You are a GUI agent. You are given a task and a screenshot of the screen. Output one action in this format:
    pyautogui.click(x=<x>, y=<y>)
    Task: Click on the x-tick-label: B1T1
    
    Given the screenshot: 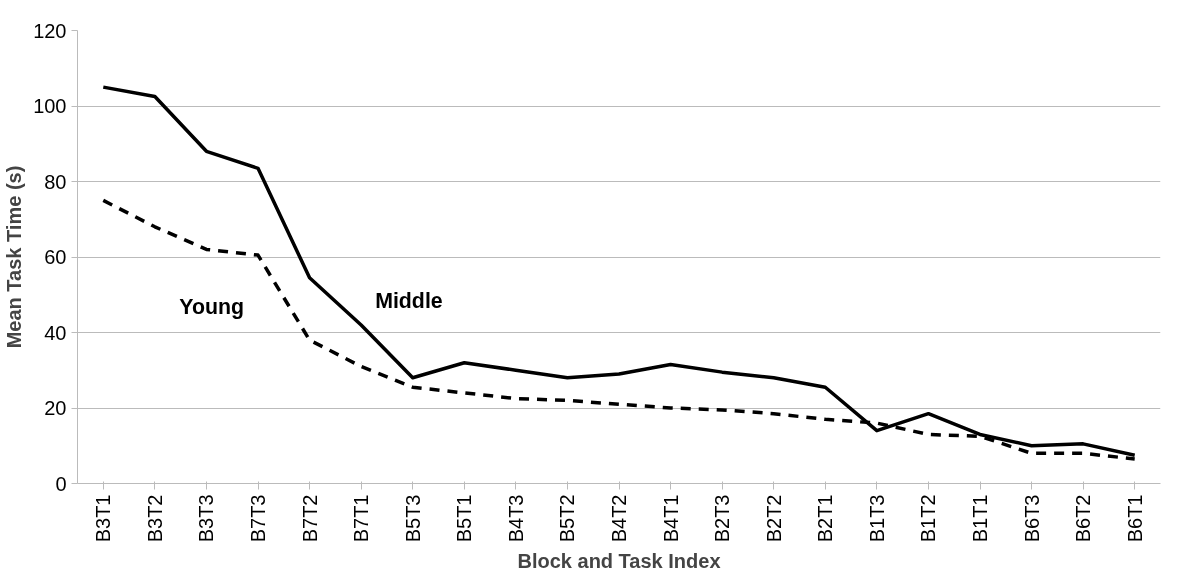 What is the action you would take?
    pyautogui.click(x=980, y=518)
    